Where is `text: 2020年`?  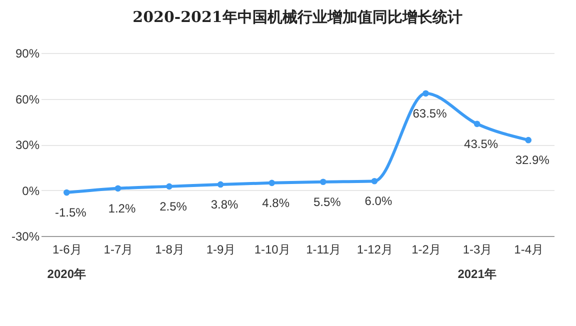 text: 2020年 is located at coordinates (66, 274).